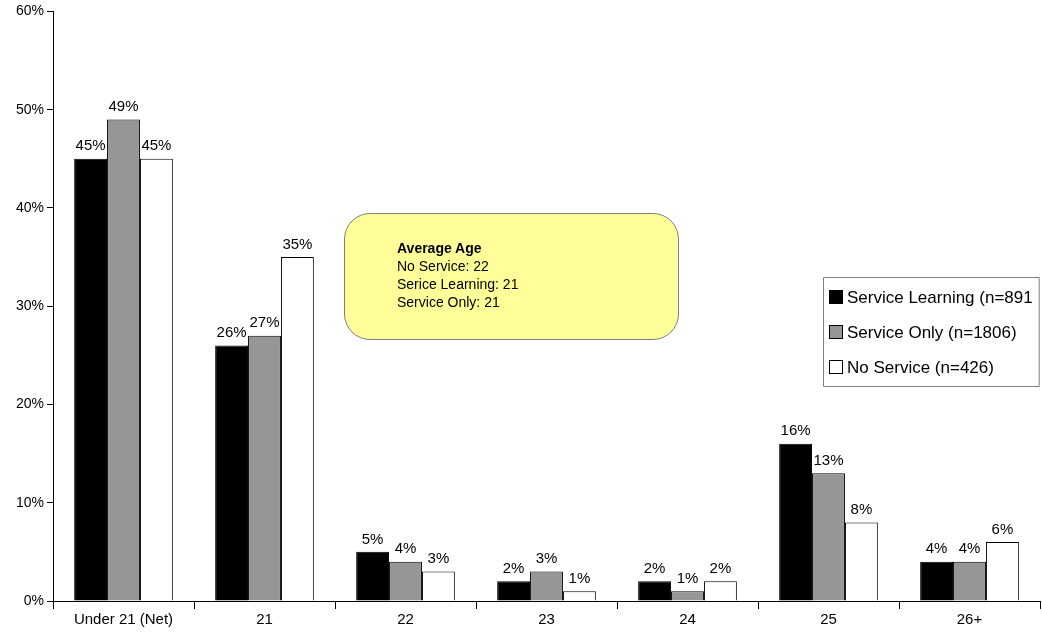 This screenshot has height=643, width=1042. What do you see at coordinates (458, 284) in the screenshot?
I see `annotation: Serice Learning: 21` at bounding box center [458, 284].